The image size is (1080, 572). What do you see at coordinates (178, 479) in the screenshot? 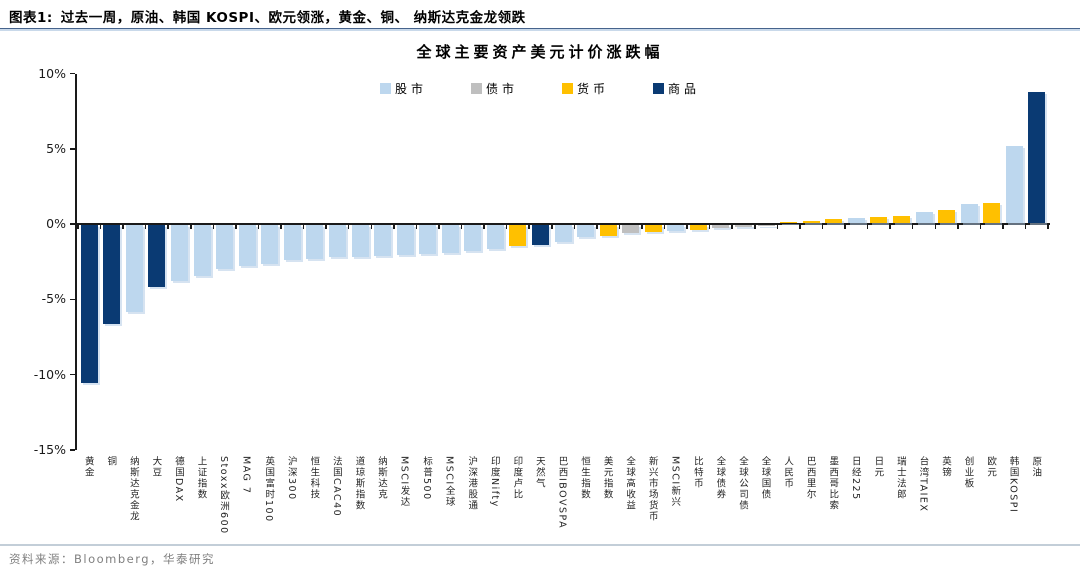
I see `x-axis-label: 德国DAX` at bounding box center [178, 479].